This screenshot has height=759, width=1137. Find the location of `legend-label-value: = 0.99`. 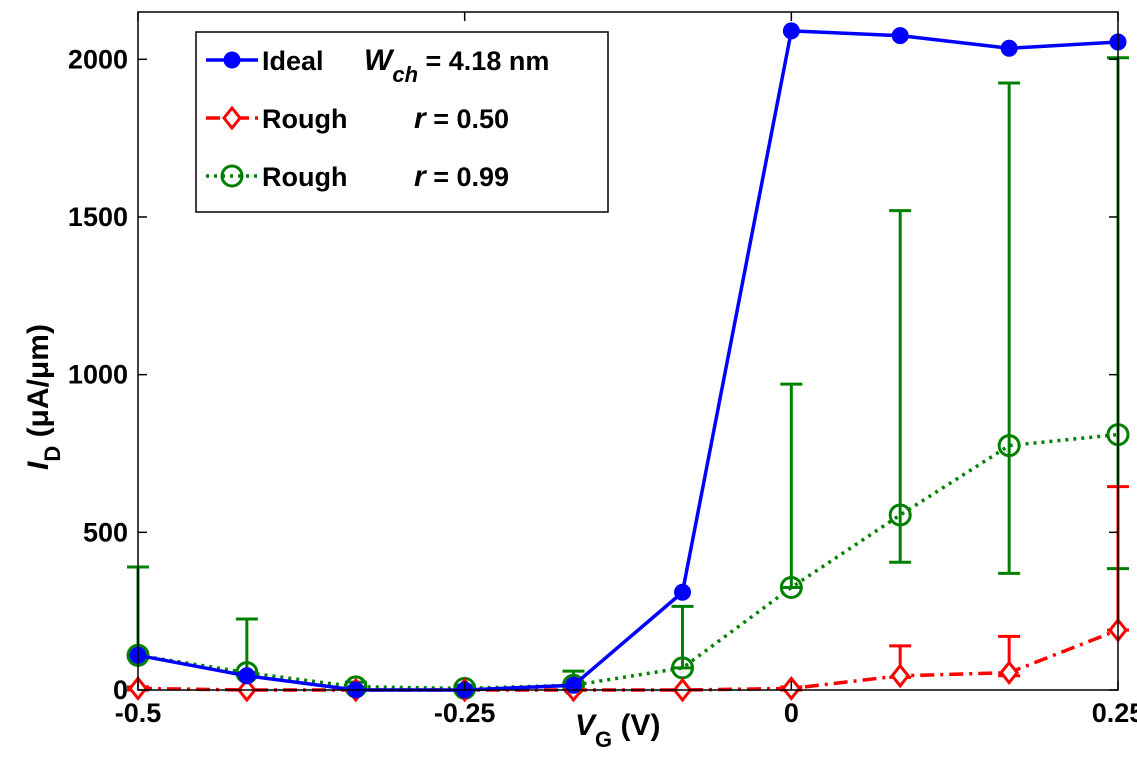

legend-label-value: = 0.99 is located at coordinates (467, 177).